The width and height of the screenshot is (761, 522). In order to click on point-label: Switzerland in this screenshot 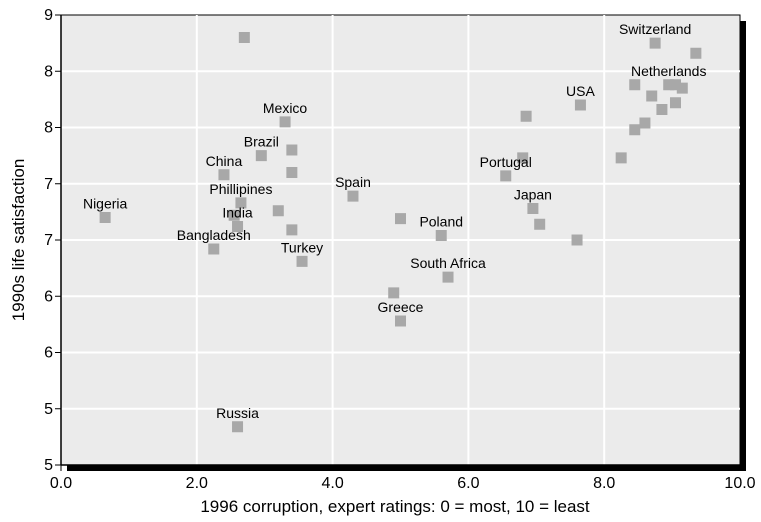, I will do `click(655, 29)`.